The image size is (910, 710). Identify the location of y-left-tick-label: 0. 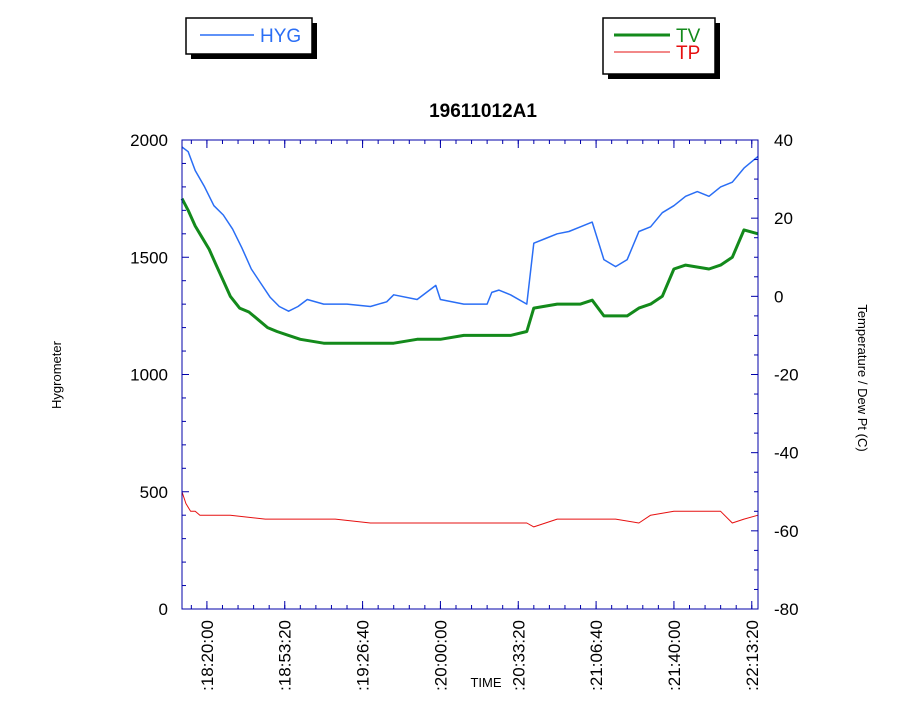
(163, 609).